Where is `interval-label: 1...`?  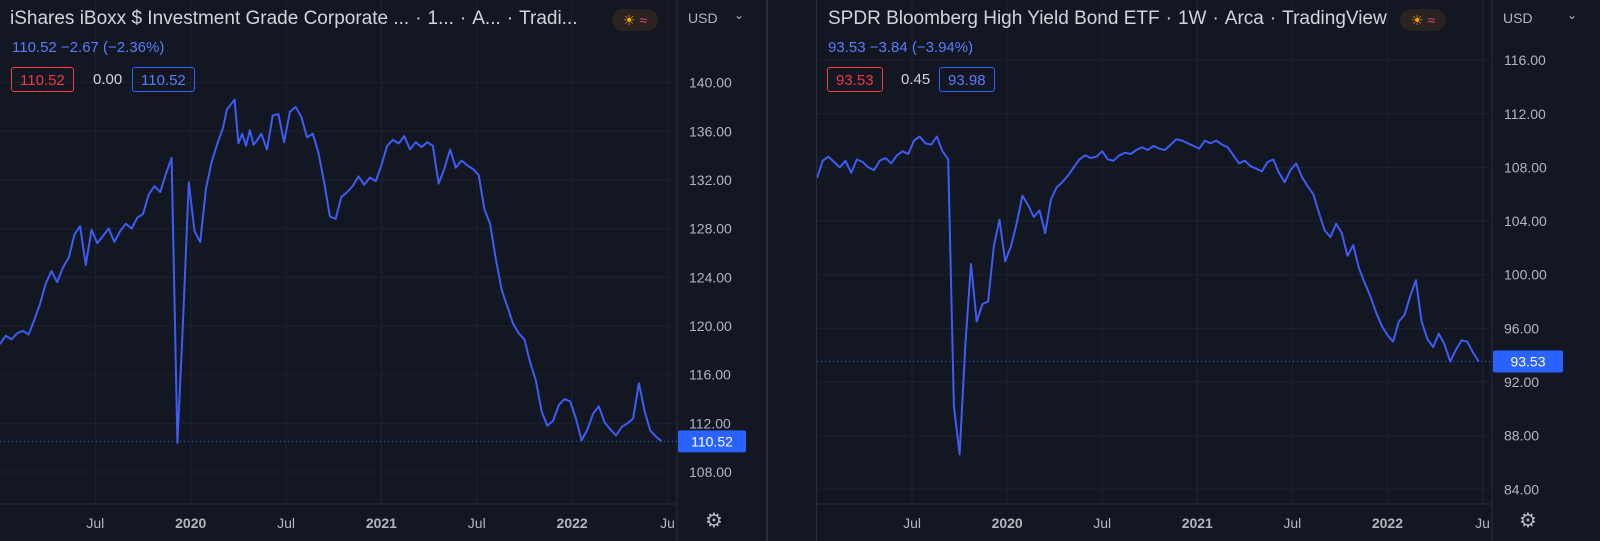
interval-label: 1... is located at coordinates (440, 18).